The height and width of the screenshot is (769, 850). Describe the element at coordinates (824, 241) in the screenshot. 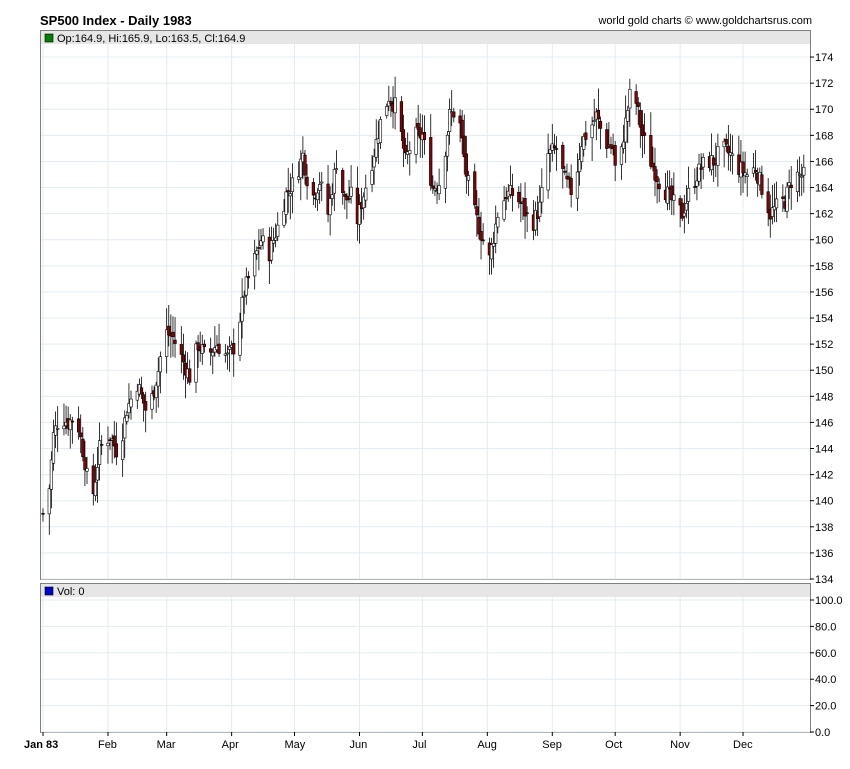

I see `price-tick-label: 160` at that location.